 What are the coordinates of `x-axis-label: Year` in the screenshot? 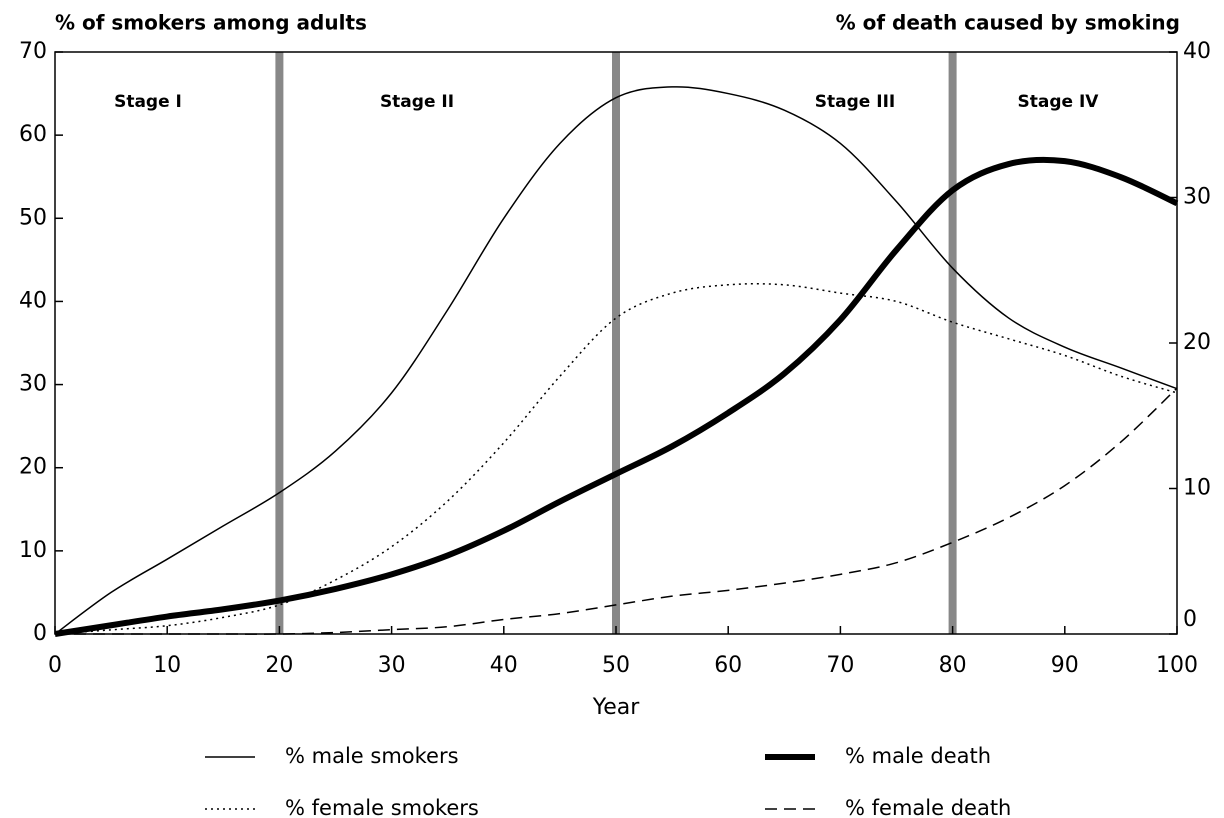 It's located at (616, 707).